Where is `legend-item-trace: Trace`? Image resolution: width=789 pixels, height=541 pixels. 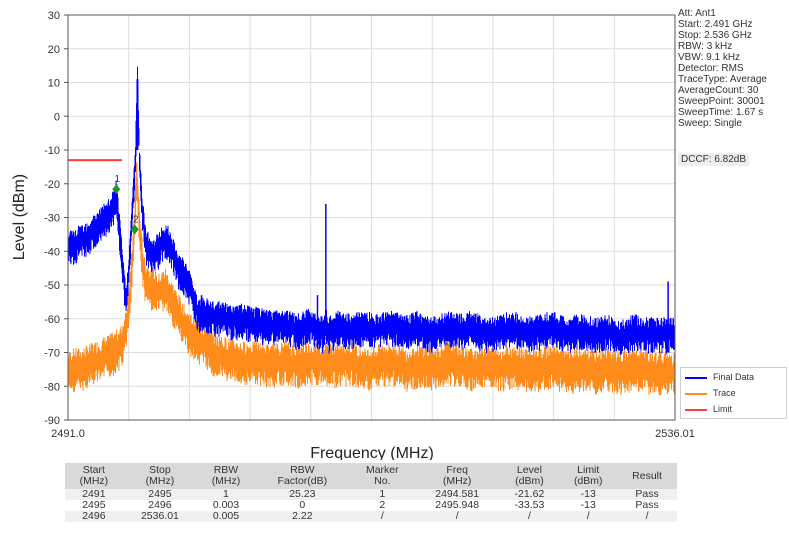
legend-item-trace: Trace is located at coordinates (710, 393).